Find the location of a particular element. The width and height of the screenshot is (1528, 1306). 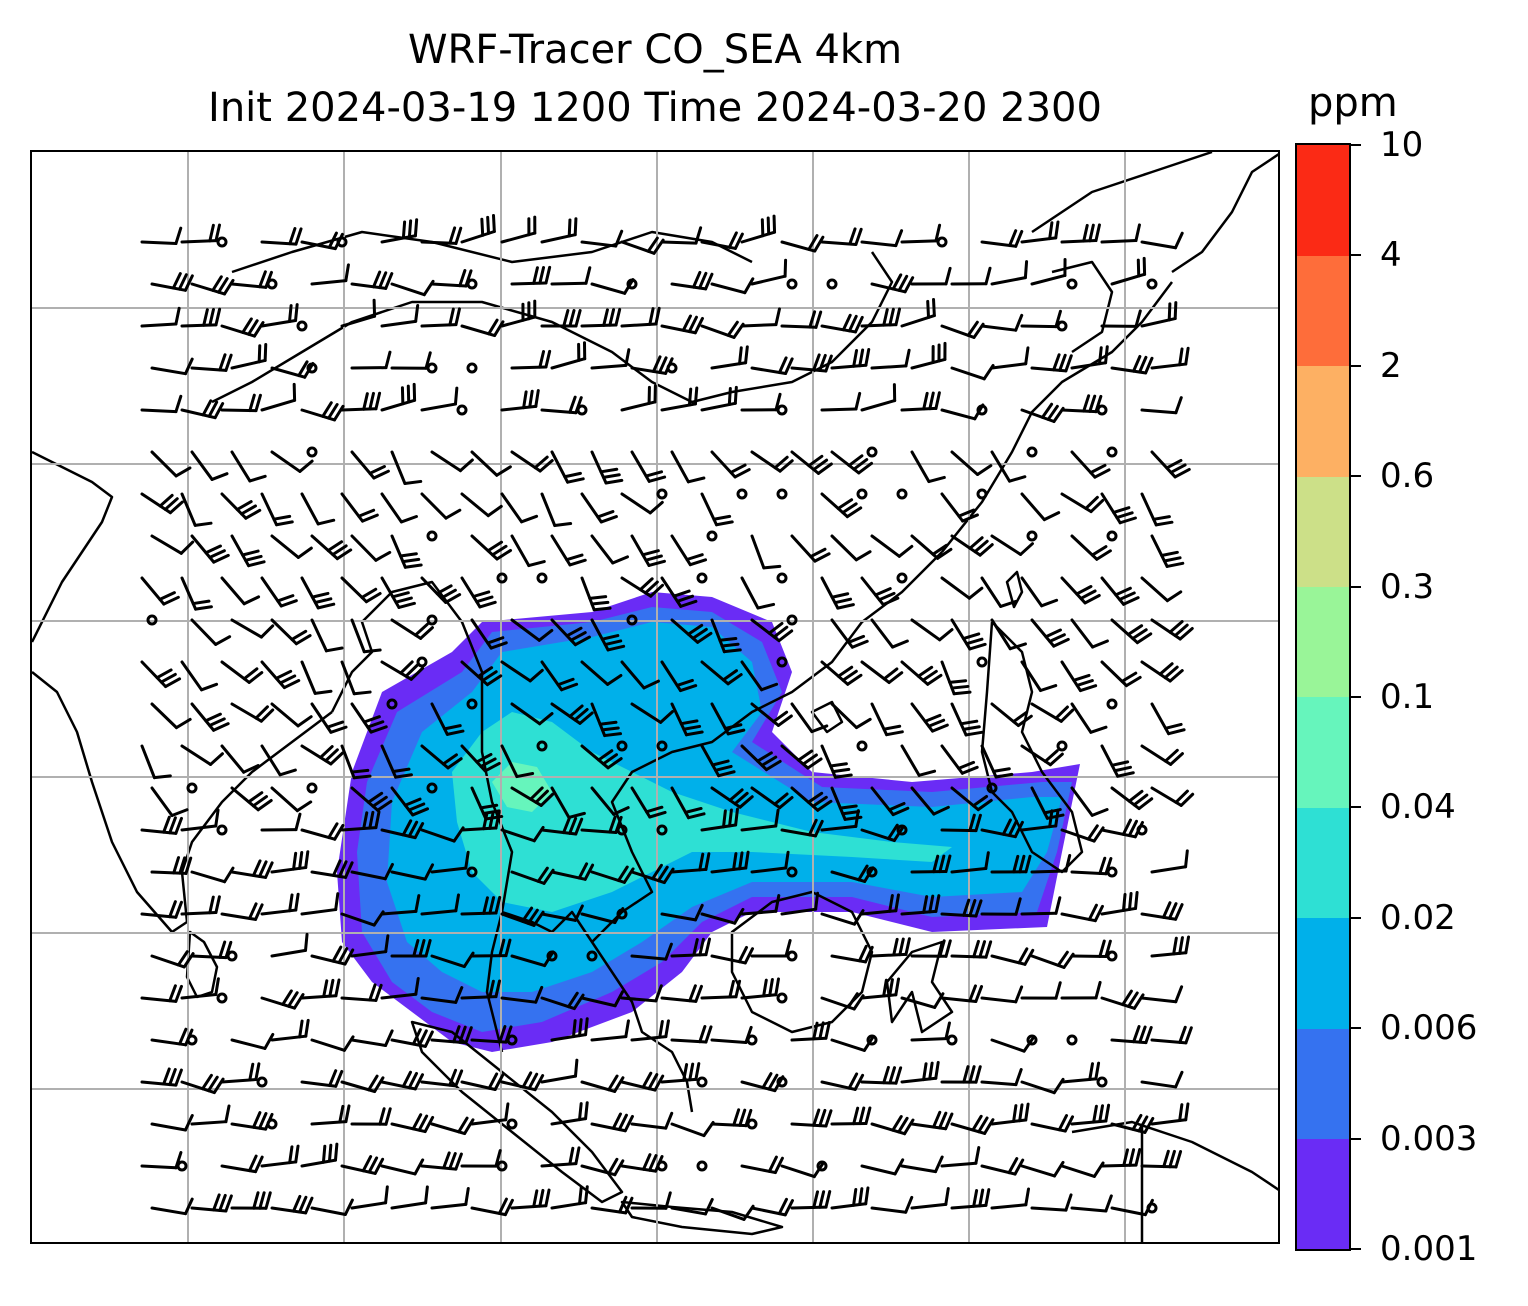

coastline-korea is located at coordinates (1082, 307).